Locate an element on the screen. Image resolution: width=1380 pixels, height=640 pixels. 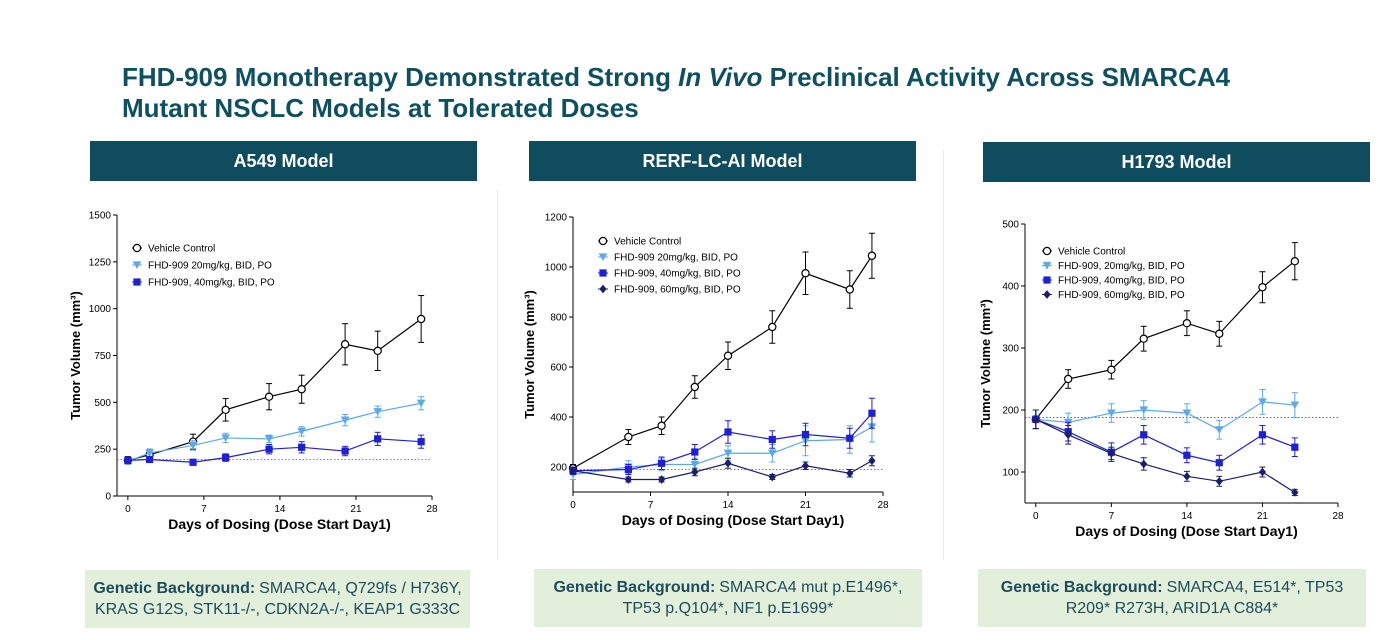
legend-label: Vehicle Control is located at coordinates (181, 249).